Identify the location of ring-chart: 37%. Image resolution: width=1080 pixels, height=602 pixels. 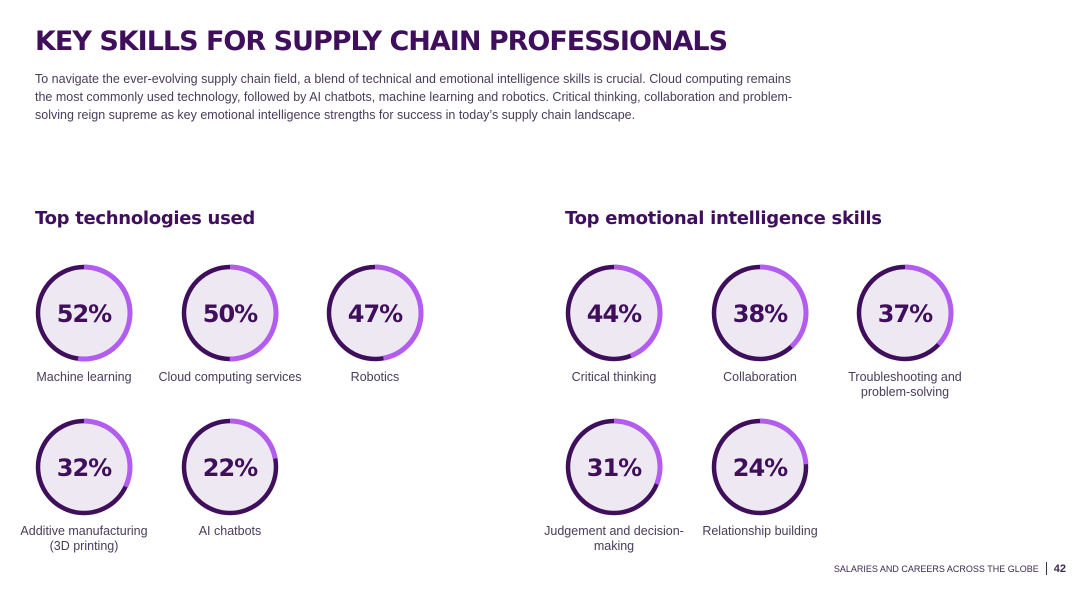
(905, 313).